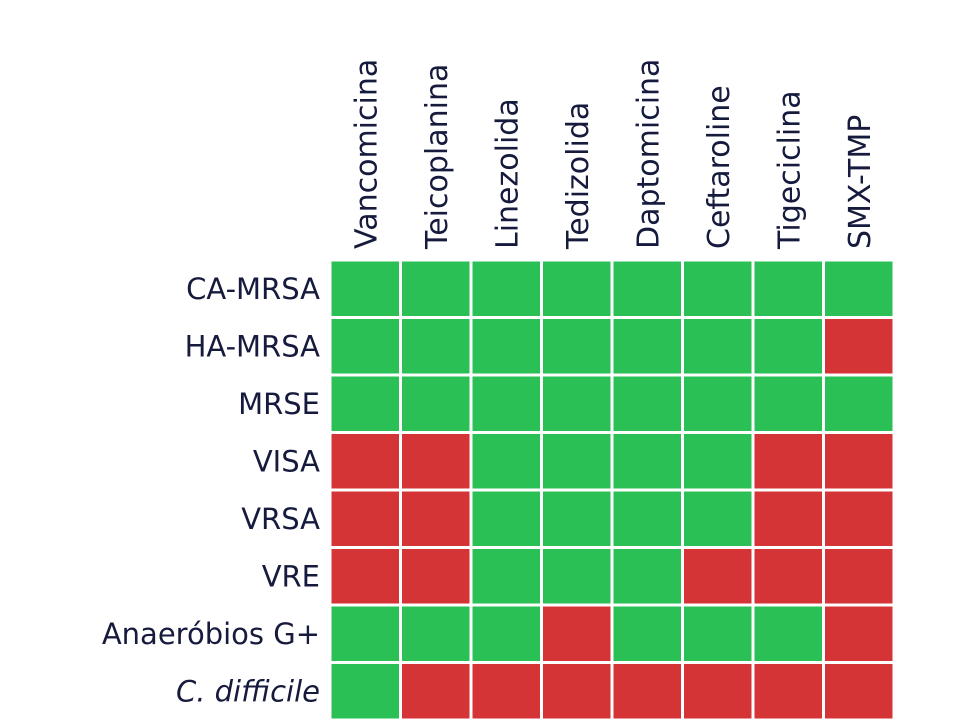 The width and height of the screenshot is (960, 720). Describe the element at coordinates (577, 576) in the screenshot. I see `cell-vre-tedizolida` at that location.